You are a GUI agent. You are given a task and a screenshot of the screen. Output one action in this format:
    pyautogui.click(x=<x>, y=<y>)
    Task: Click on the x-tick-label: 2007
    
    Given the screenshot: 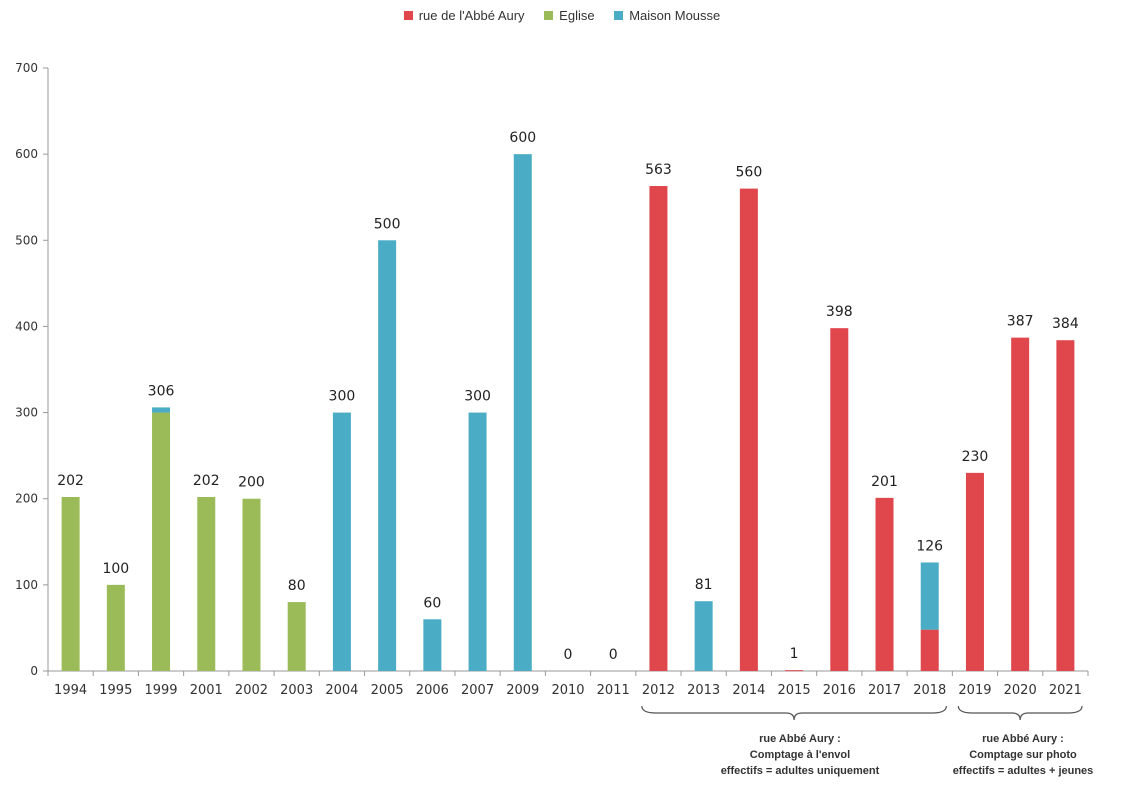 What is the action you would take?
    pyautogui.click(x=477, y=690)
    